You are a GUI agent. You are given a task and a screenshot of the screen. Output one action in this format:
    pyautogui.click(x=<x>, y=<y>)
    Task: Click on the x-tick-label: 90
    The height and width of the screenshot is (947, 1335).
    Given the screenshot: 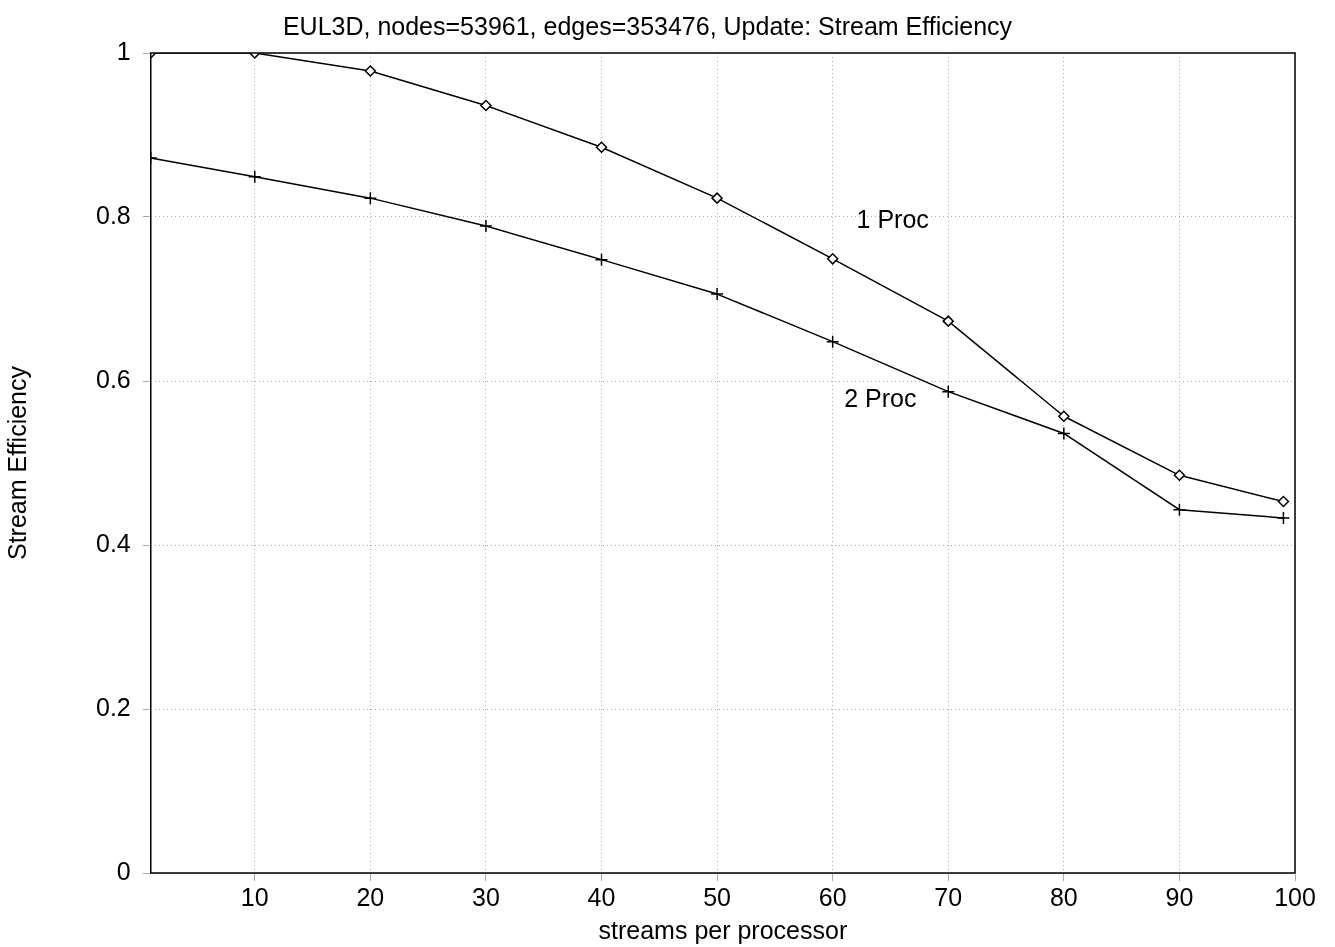 What is the action you would take?
    pyautogui.click(x=1179, y=896)
    